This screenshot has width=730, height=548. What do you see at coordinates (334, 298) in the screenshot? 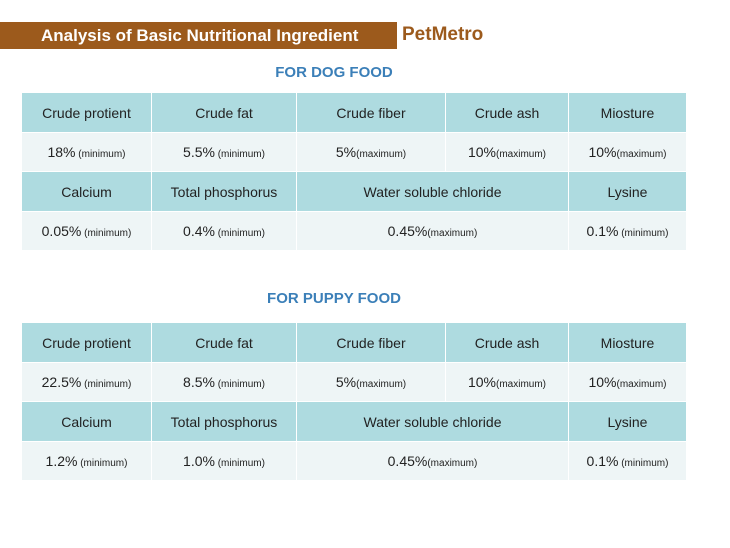
I see `puppy-section-title: FOR PUPPY FOOD` at bounding box center [334, 298].